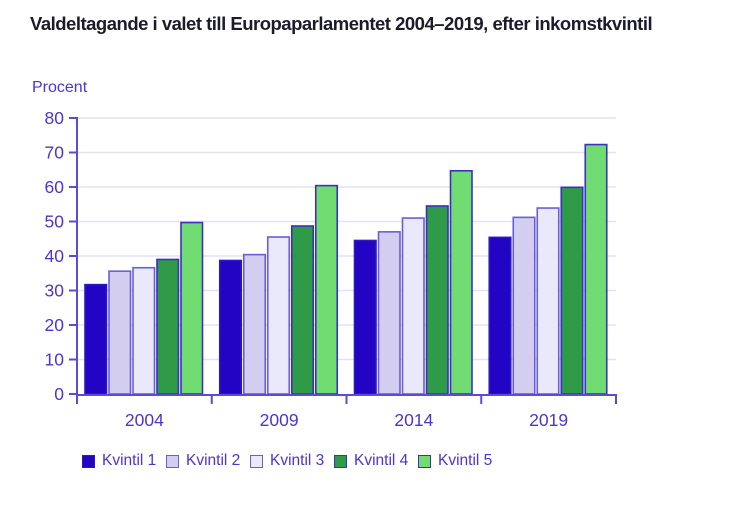 This screenshot has width=756, height=510. I want to click on y-tick-label-40: 40, so click(55, 256).